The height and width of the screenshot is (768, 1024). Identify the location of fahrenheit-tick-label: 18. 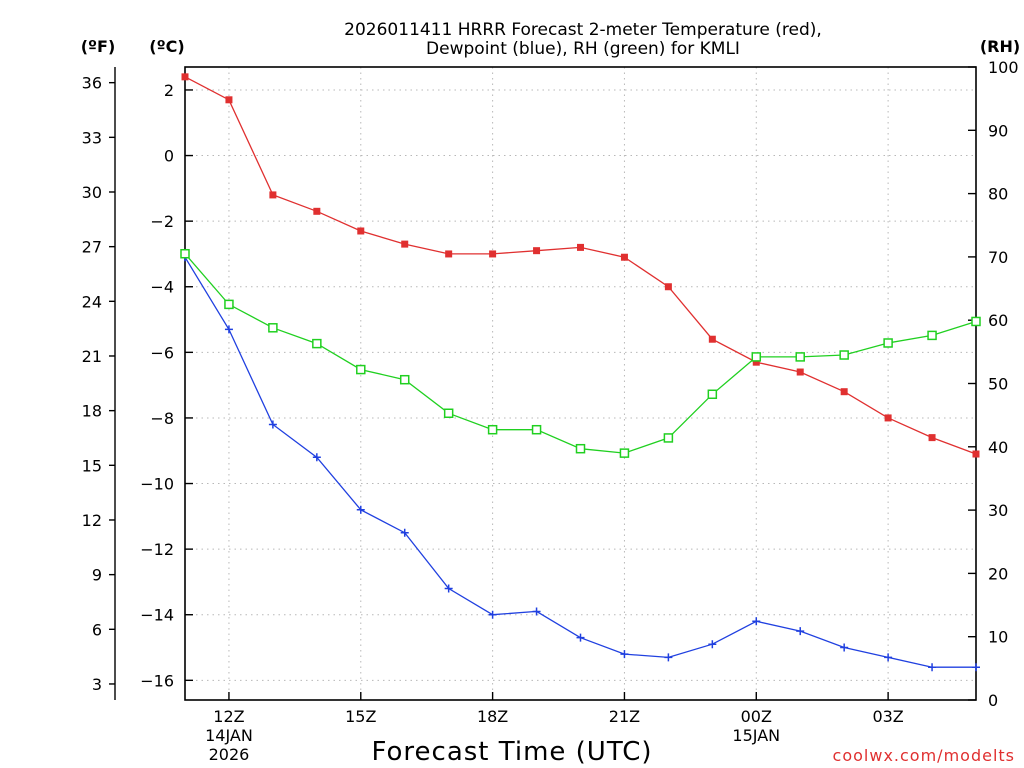
(92, 411).